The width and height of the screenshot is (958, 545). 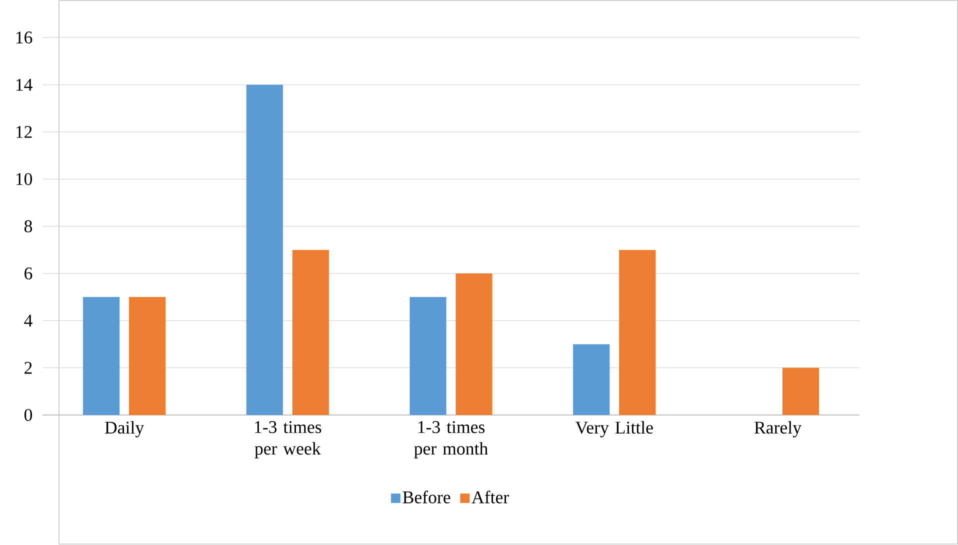 What do you see at coordinates (426, 497) in the screenshot?
I see `legend-label: Before` at bounding box center [426, 497].